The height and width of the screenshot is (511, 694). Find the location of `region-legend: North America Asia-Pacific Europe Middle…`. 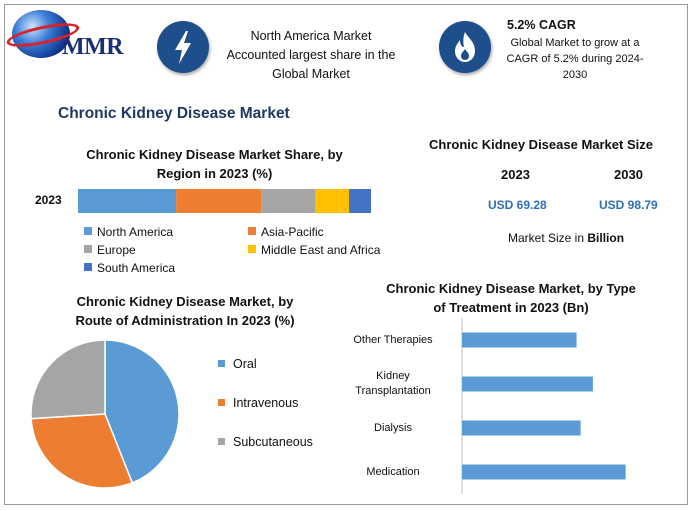

region-legend: North America Asia-Pacific Europe Middle… is located at coordinates (249, 253).